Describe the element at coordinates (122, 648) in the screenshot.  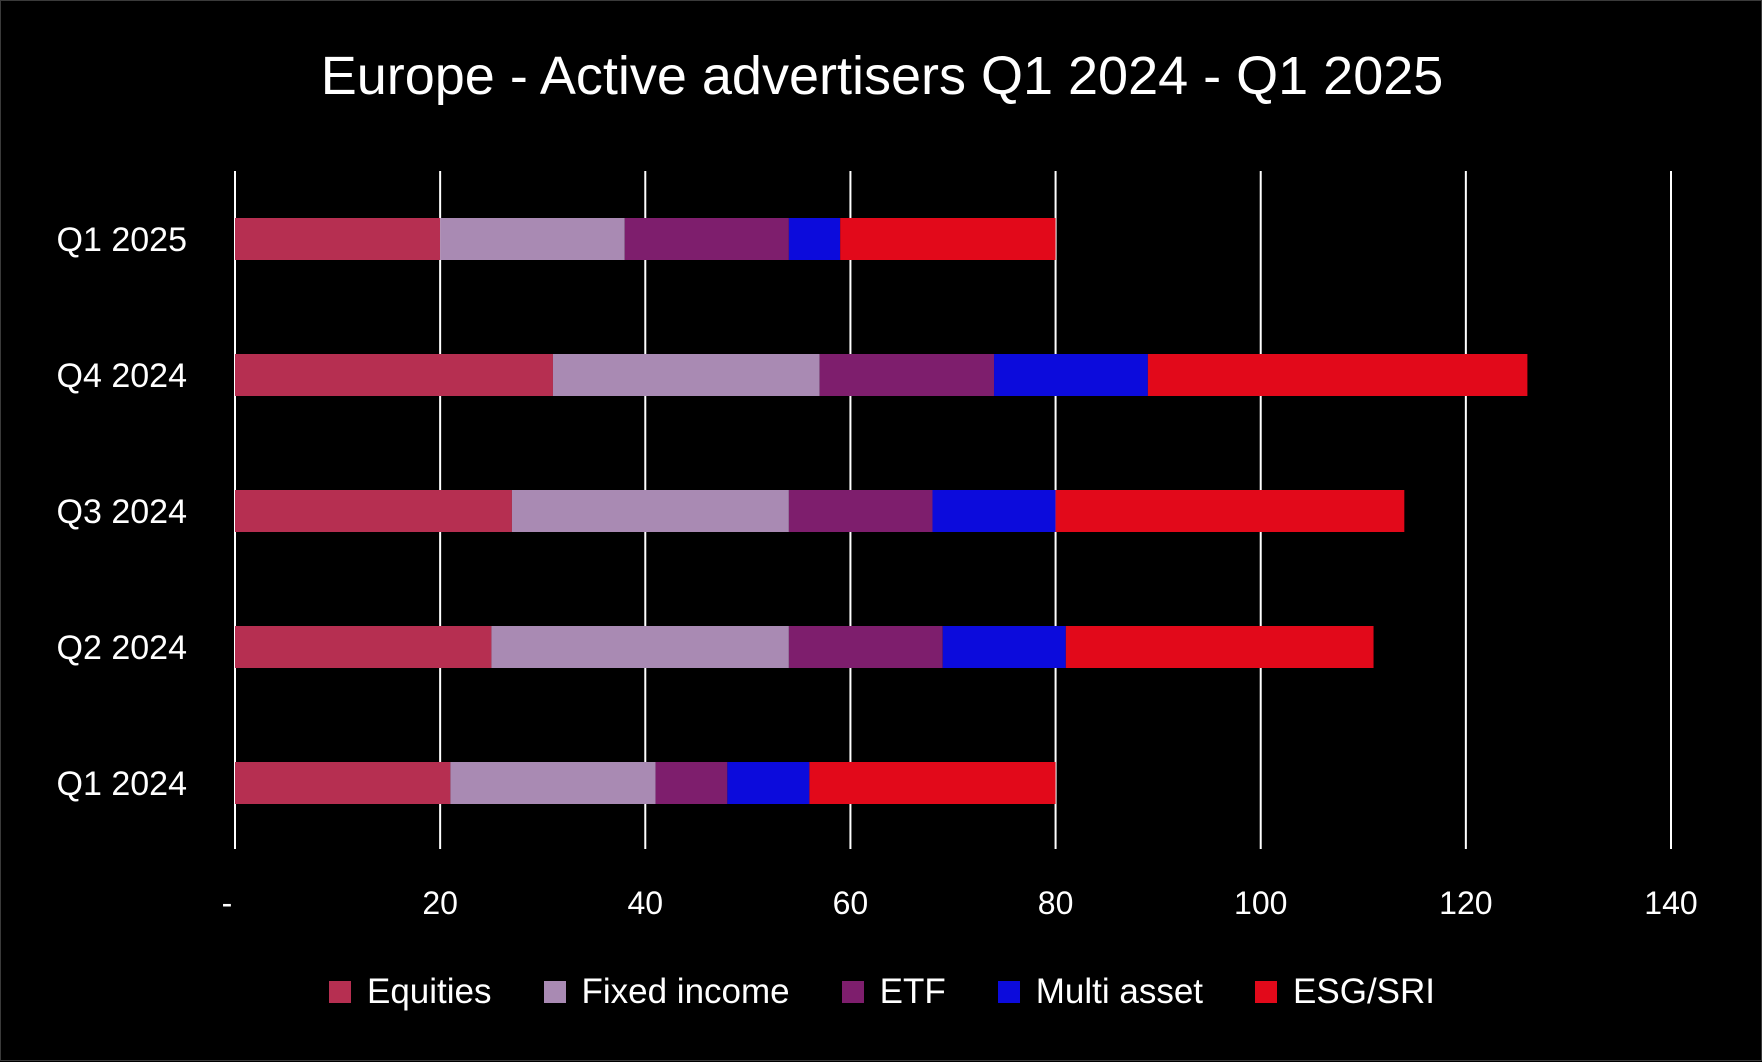
I see `y-category-label-3: Q2 2024` at that location.